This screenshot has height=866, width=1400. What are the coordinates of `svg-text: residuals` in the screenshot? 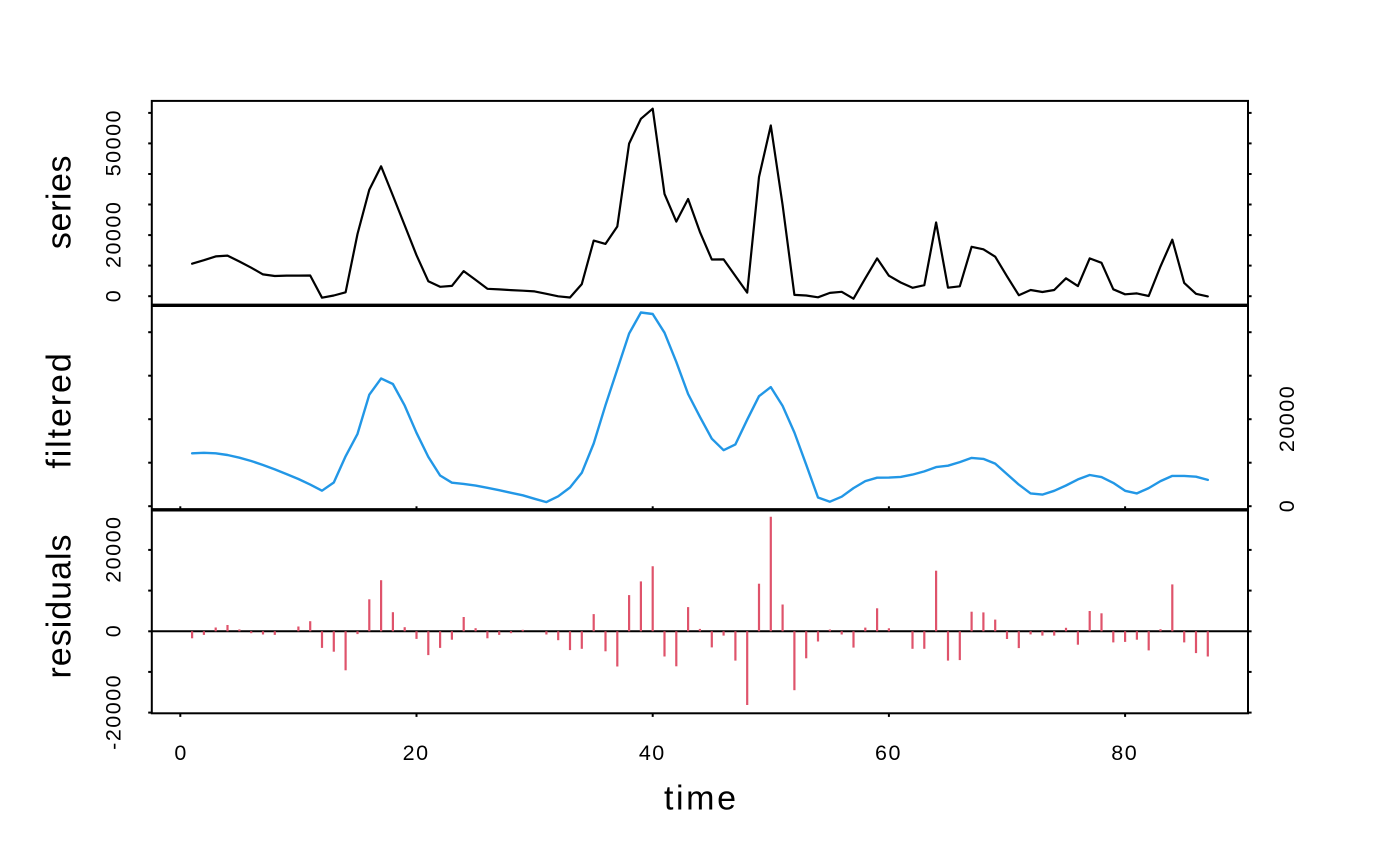 It's located at (60, 605).